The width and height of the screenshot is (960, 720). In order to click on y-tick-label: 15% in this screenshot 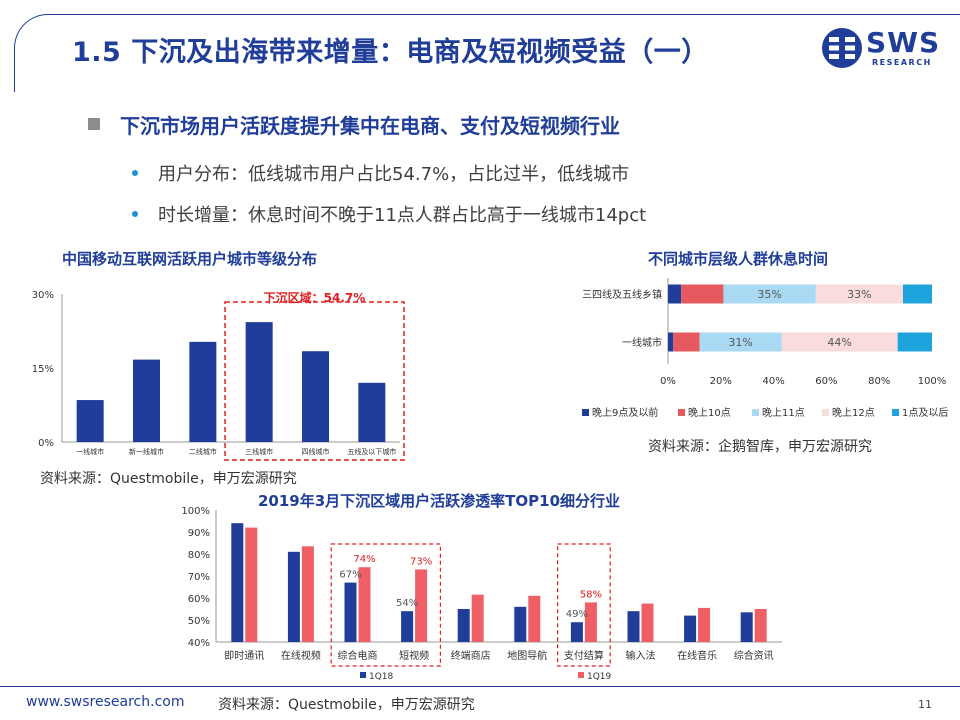, I will do `click(43, 369)`.